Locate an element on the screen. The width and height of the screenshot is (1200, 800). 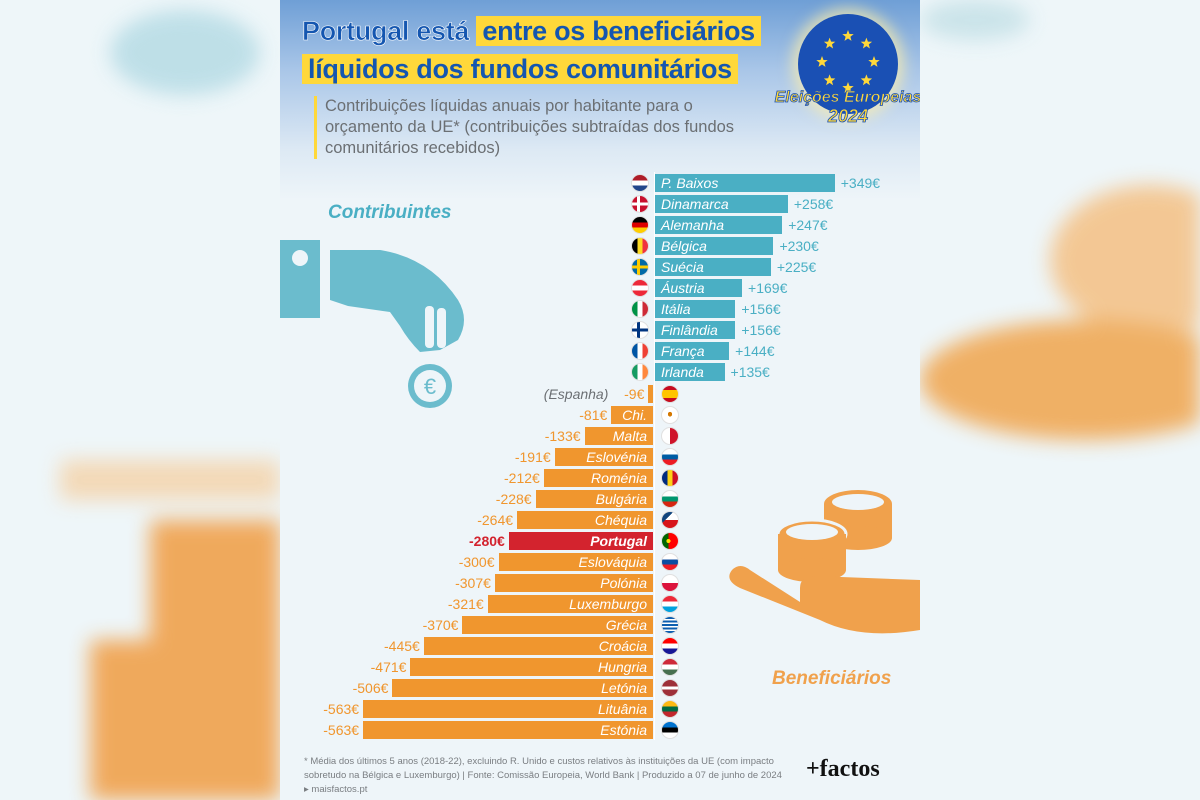
bar-value-label: -321€ is located at coordinates (465, 604).